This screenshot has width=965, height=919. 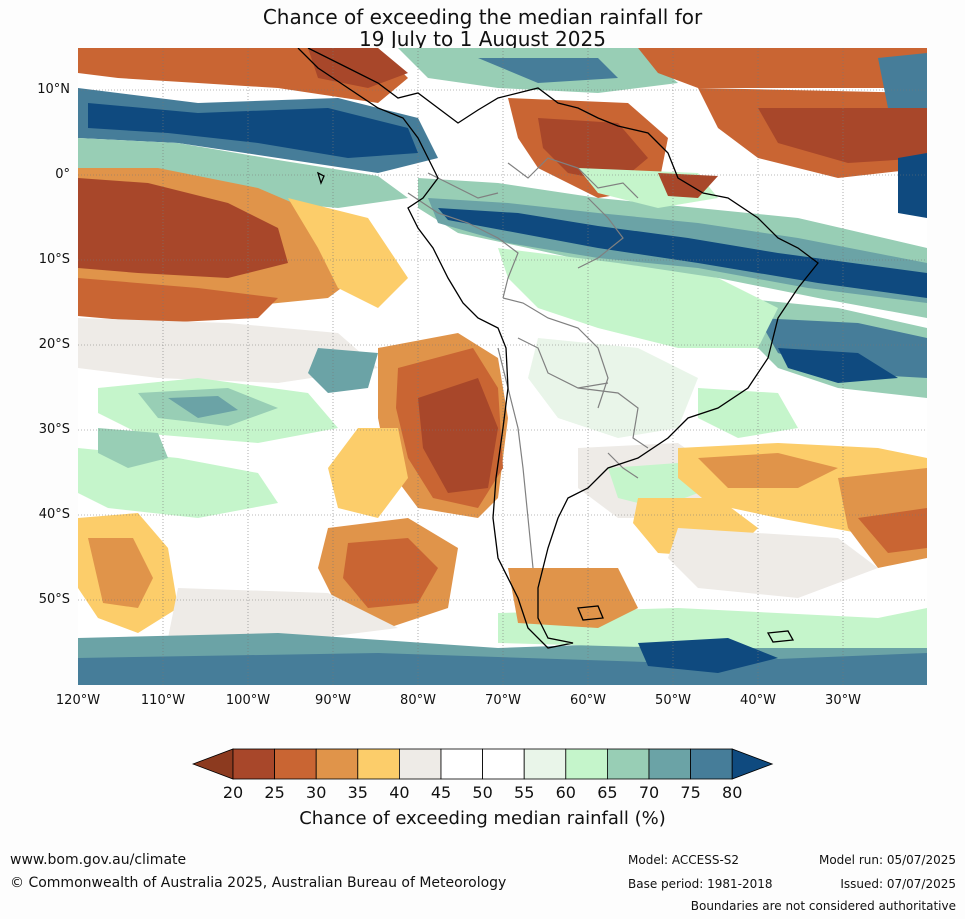 I want to click on model-name: Model: ACCESS-S2, so click(x=684, y=860).